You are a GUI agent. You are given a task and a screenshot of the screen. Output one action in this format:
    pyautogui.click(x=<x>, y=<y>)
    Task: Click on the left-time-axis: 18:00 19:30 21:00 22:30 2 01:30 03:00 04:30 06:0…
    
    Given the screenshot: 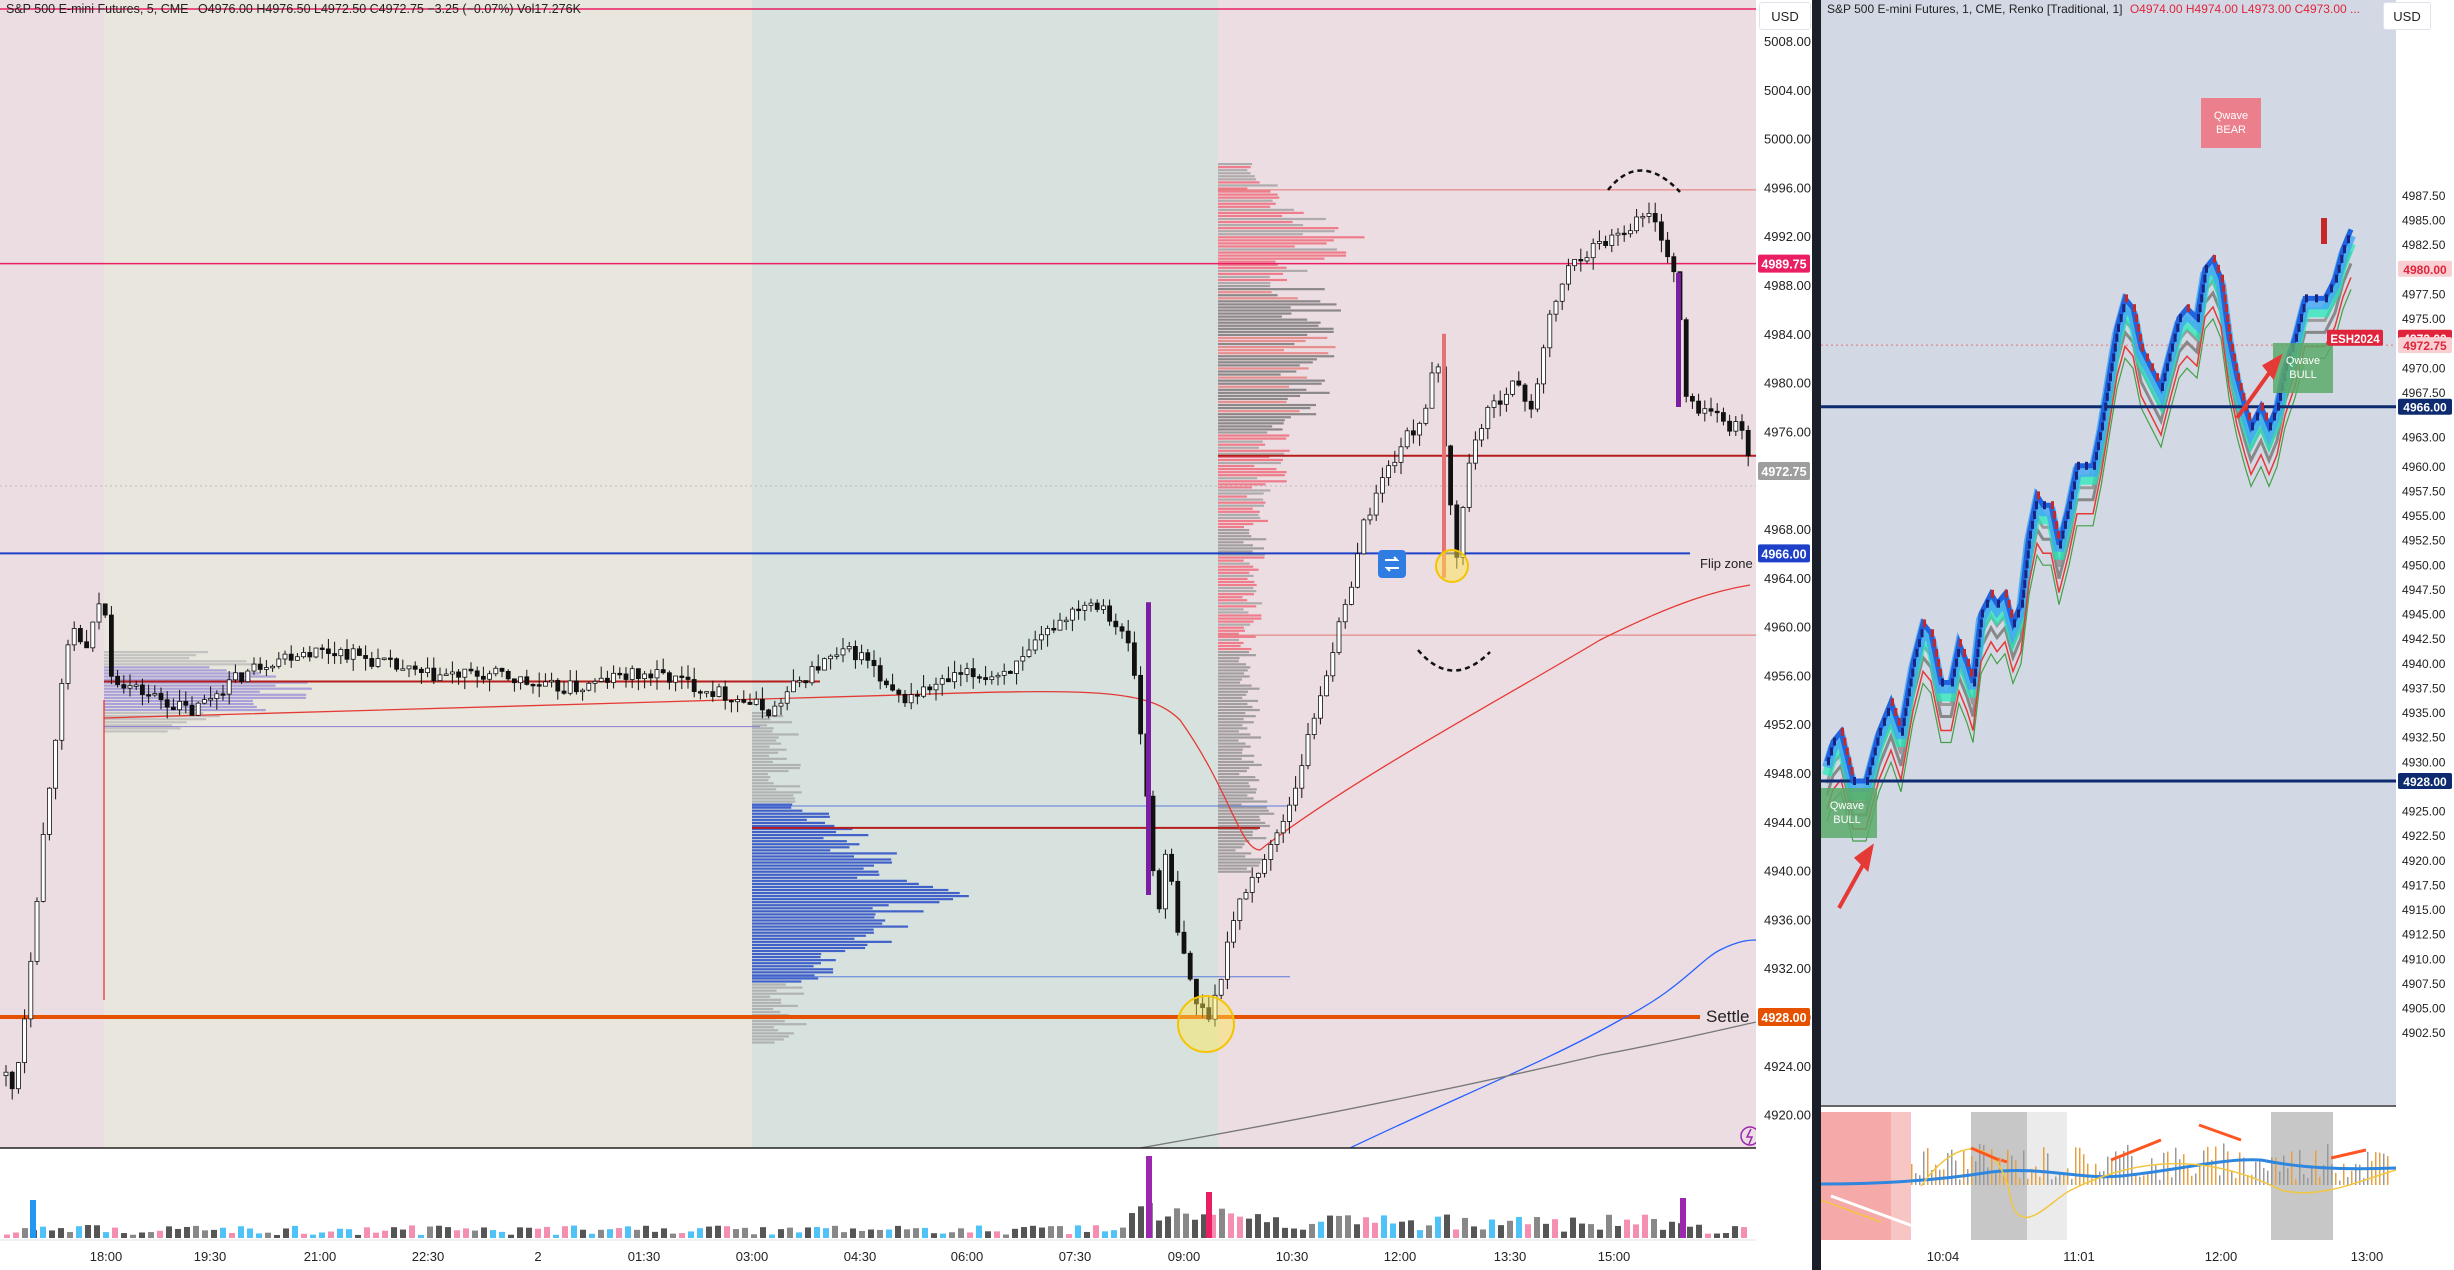 What is the action you would take?
    pyautogui.click(x=878, y=1251)
    